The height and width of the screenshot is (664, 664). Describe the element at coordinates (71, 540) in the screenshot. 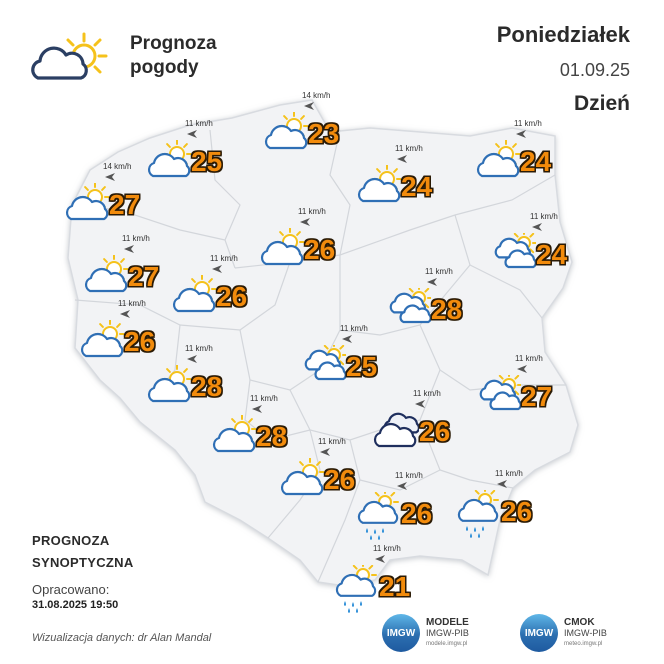

I see `synoptic-line-1: PROGNOZA` at that location.